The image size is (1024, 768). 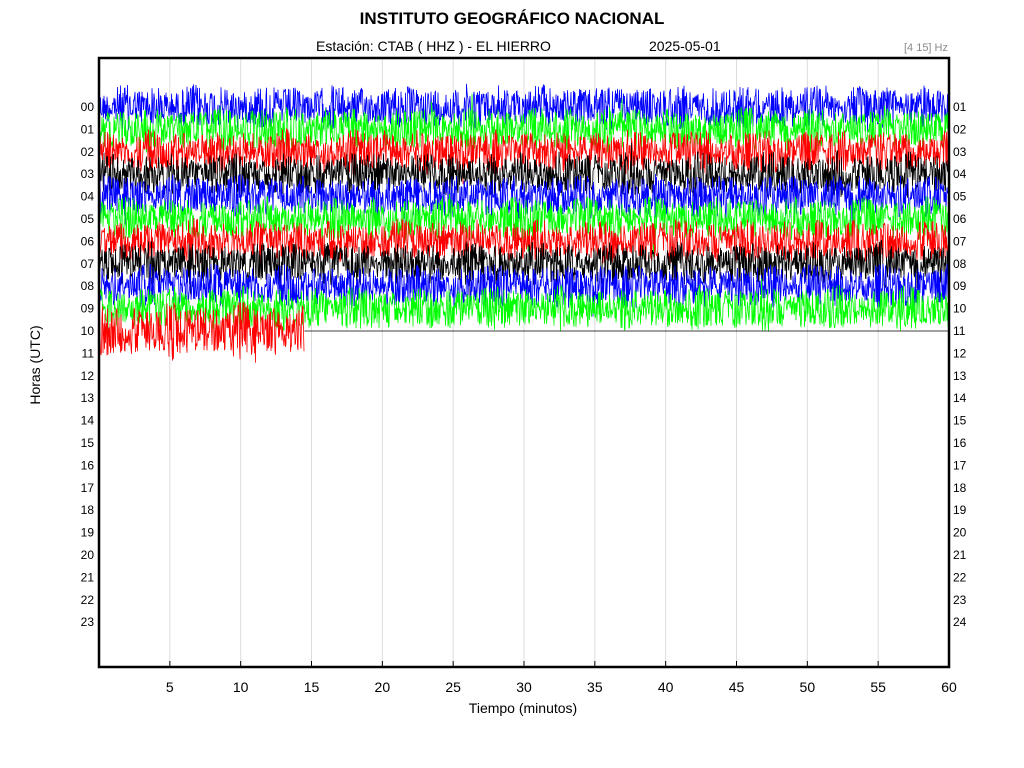 I want to click on date-label: 2025-05-01, so click(x=685, y=46).